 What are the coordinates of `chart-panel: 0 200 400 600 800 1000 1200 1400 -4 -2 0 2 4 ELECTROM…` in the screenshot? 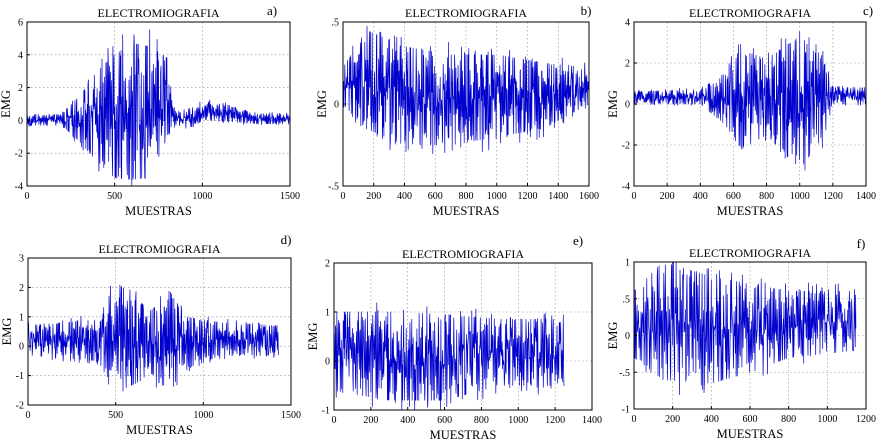 It's located at (741, 110).